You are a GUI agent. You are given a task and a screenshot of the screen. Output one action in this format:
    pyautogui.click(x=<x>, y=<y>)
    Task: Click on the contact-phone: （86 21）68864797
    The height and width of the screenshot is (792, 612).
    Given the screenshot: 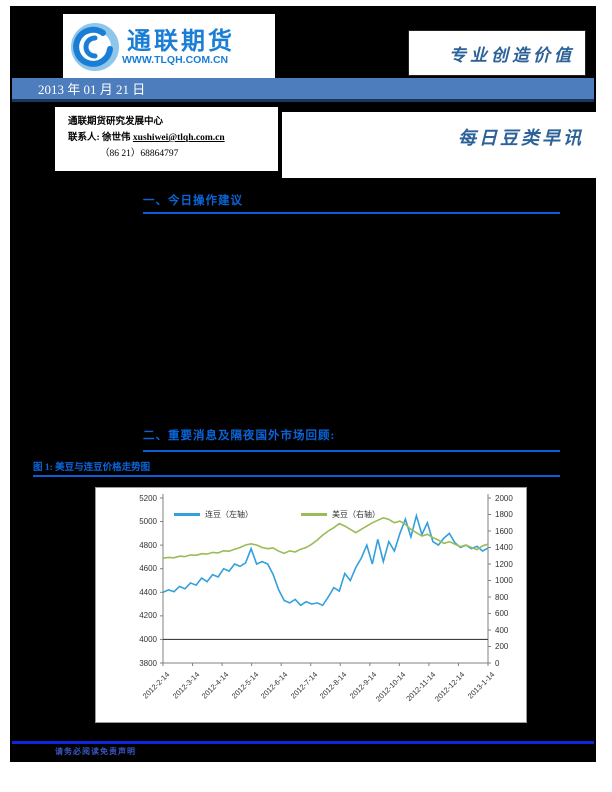 What is the action you would take?
    pyautogui.click(x=139, y=154)
    